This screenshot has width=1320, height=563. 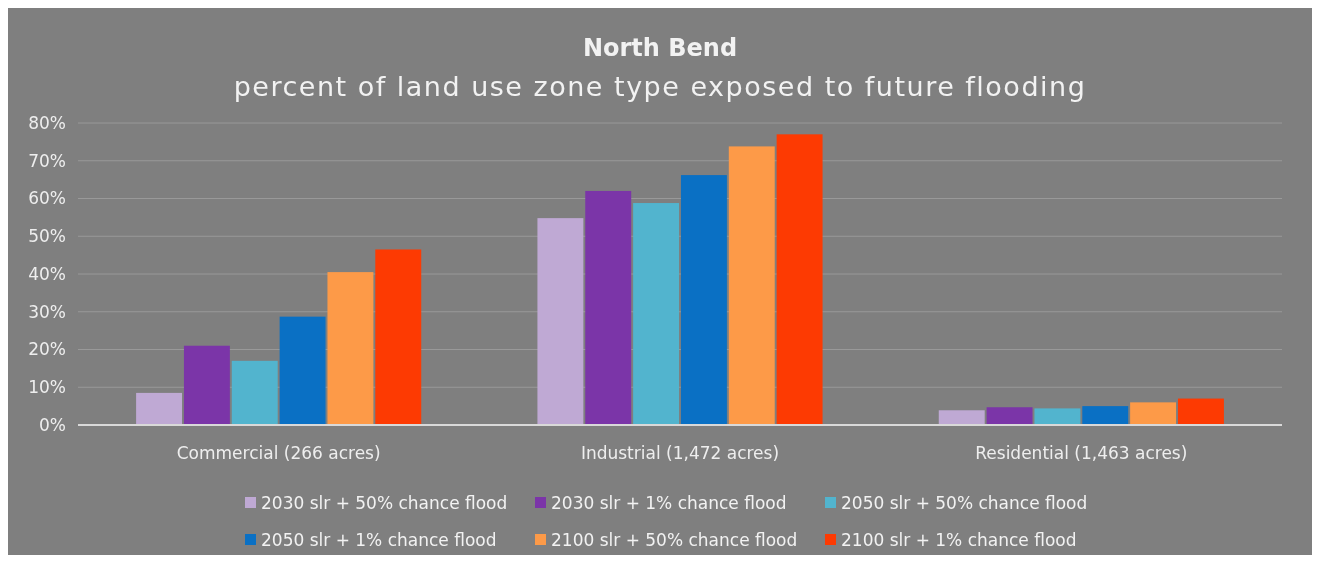 What do you see at coordinates (669, 502) in the screenshot?
I see `legend-label: 2030 slr + 1% chance flood` at bounding box center [669, 502].